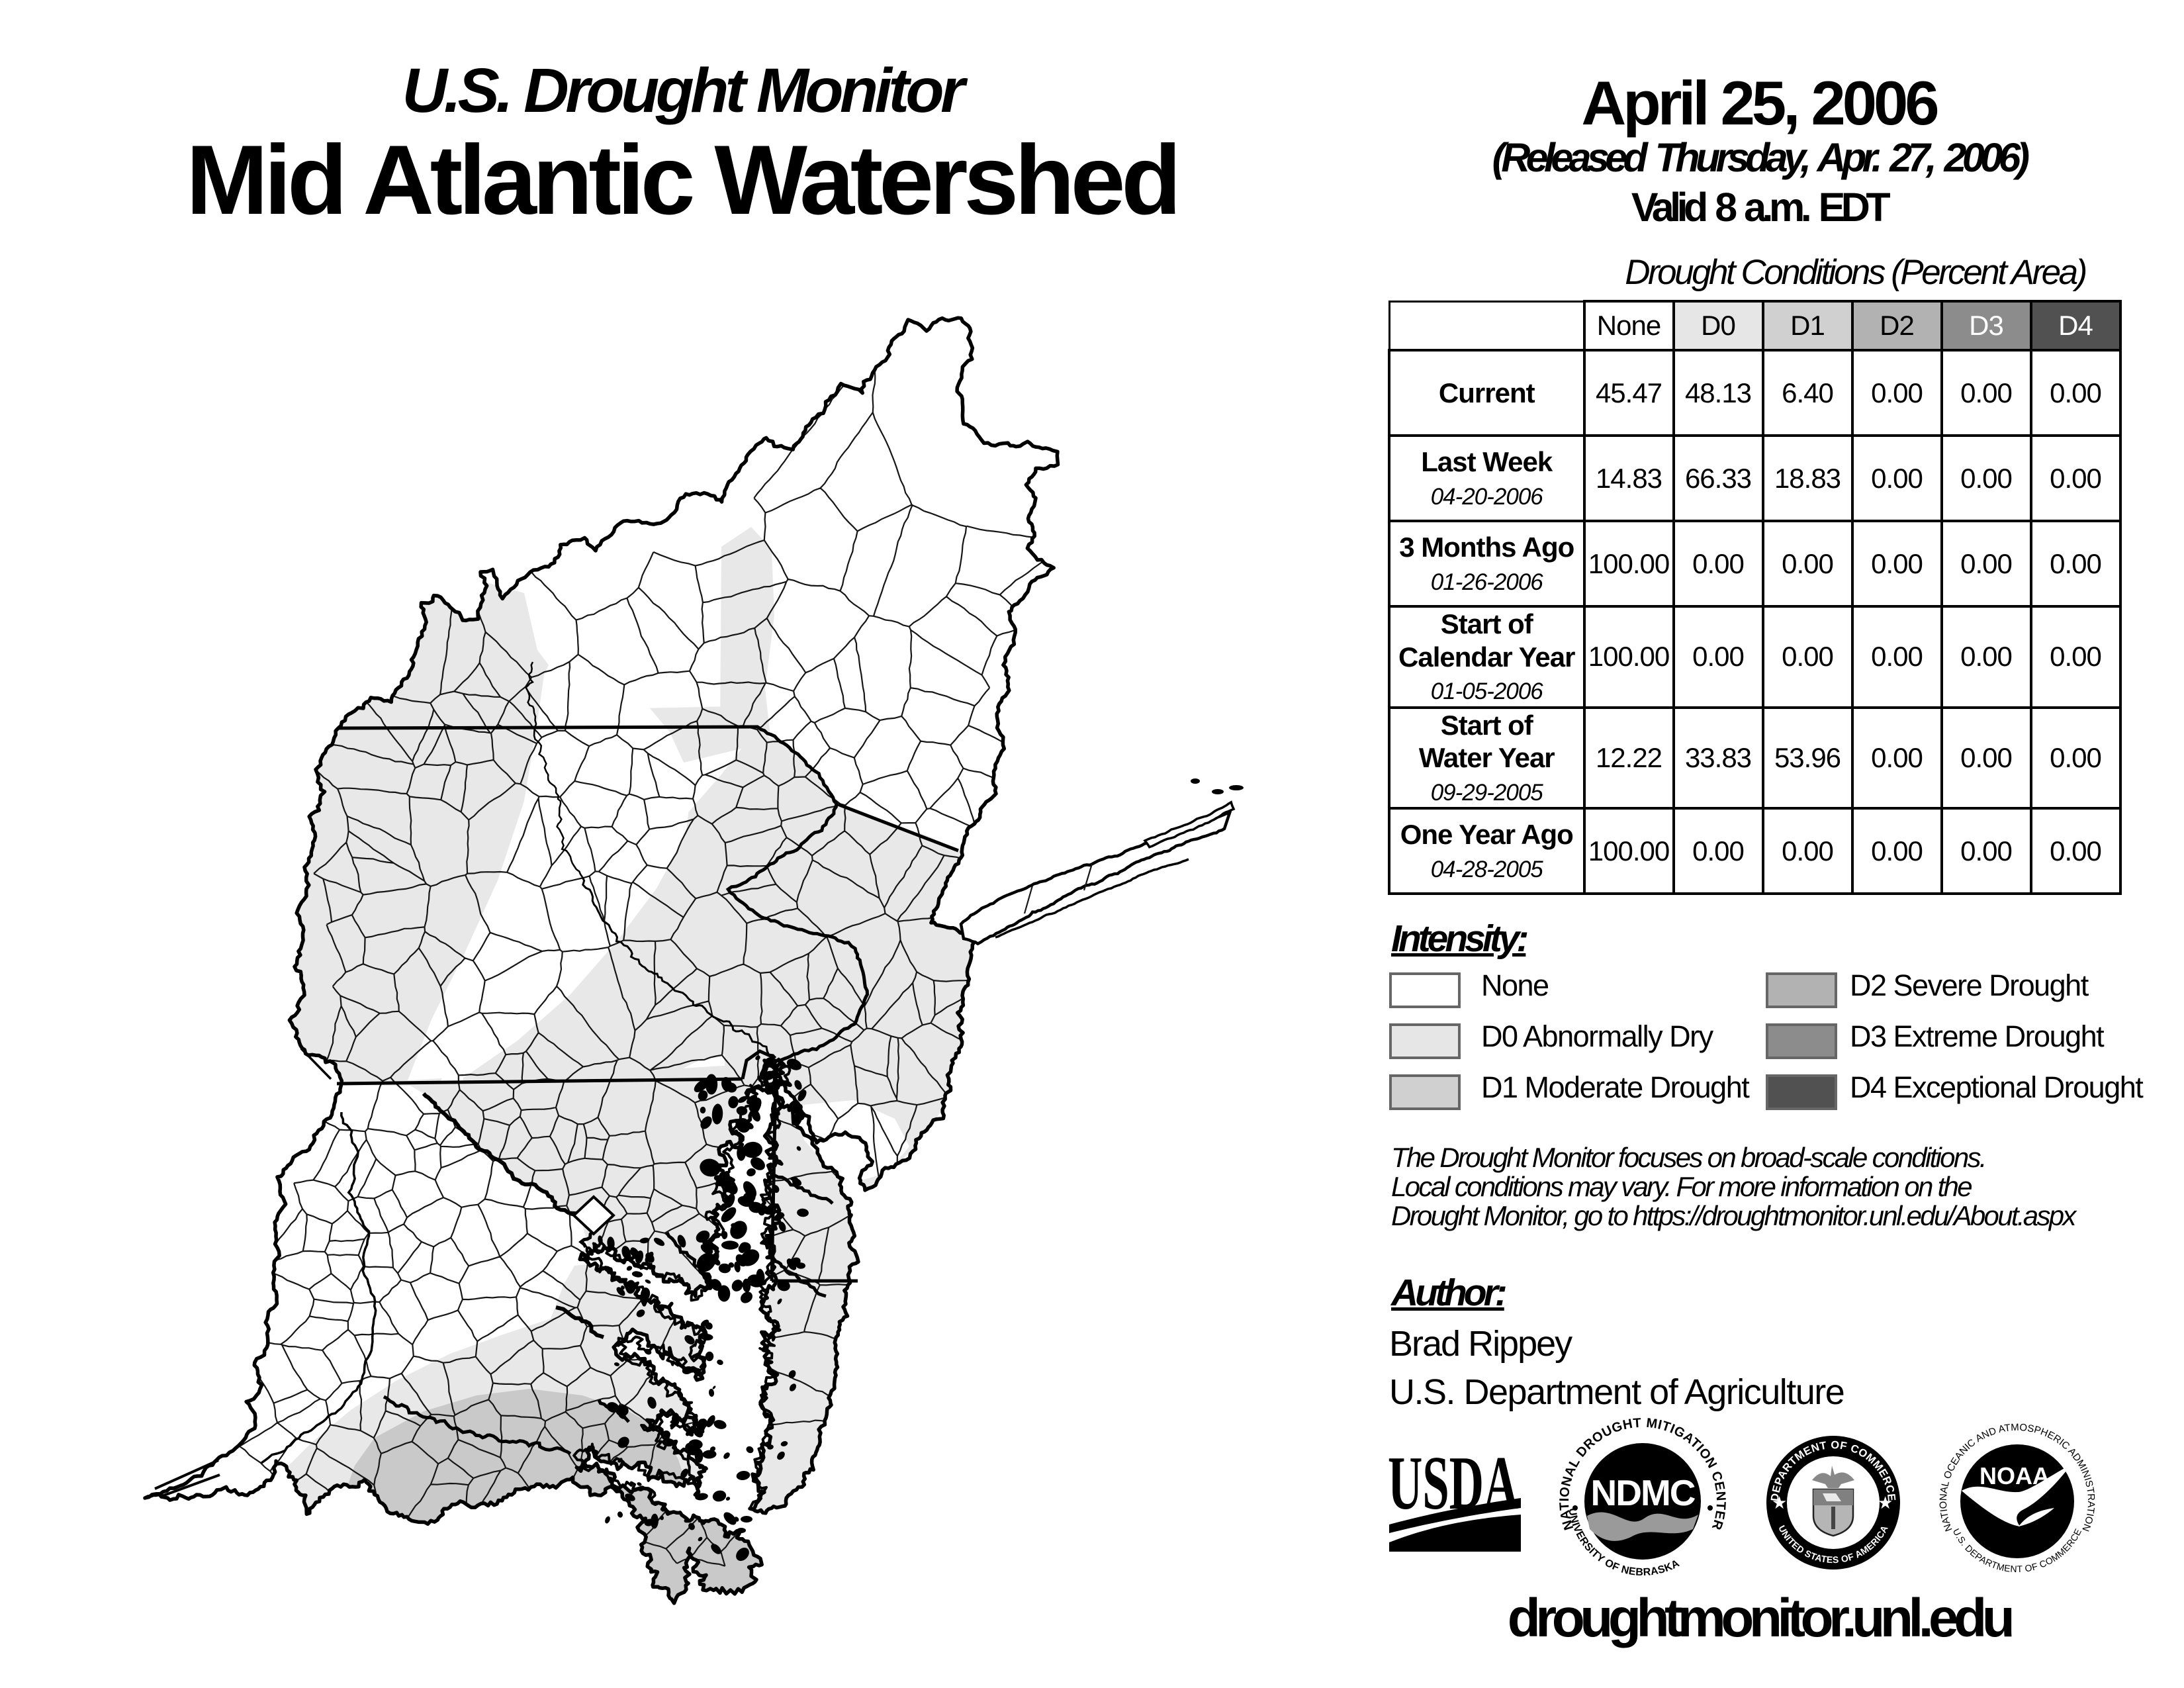  I want to click on svg-text: NDMC, so click(1644, 1492).